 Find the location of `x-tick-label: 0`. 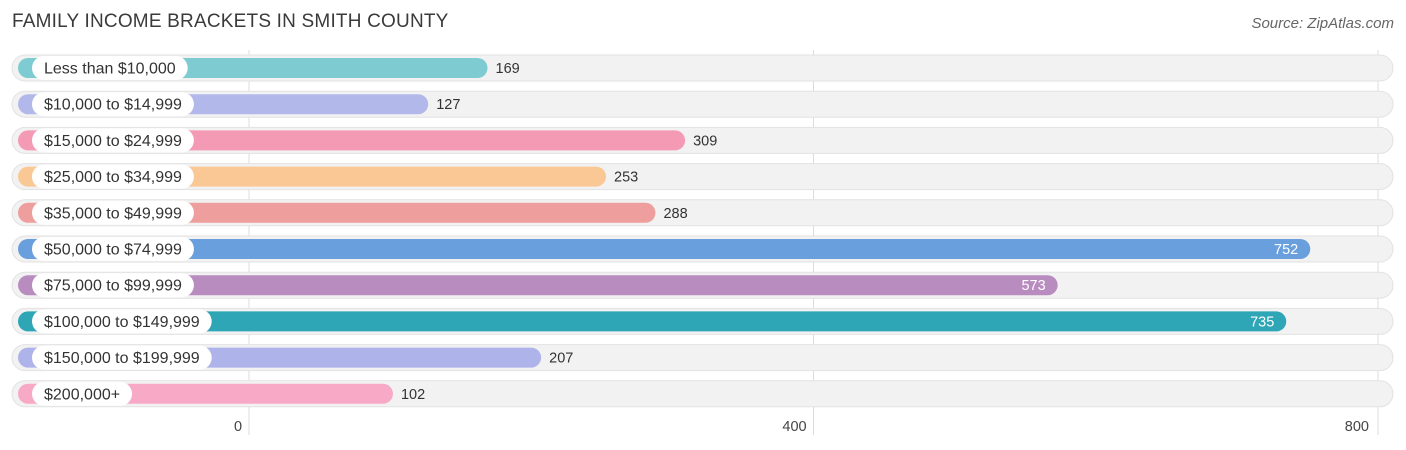

x-tick-label: 0 is located at coordinates (238, 427).